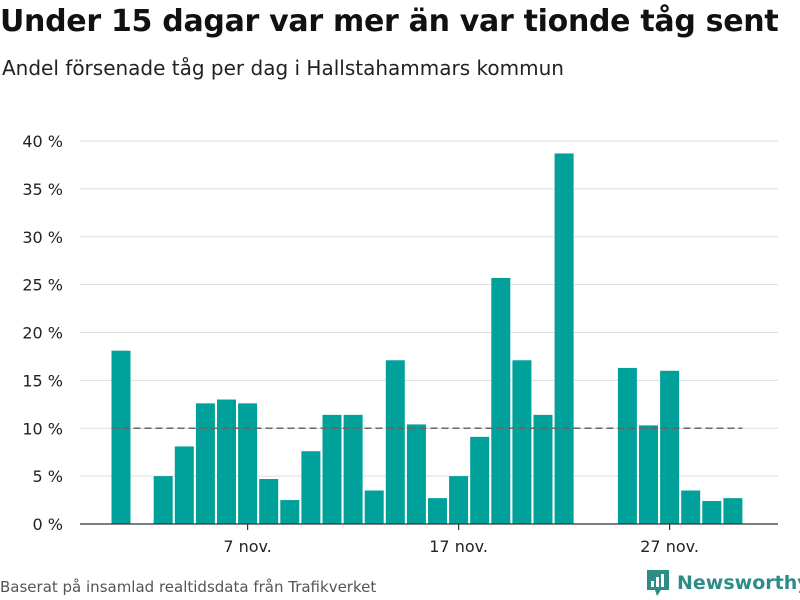 Image resolution: width=800 pixels, height=600 pixels. I want to click on y-tick-label: 20 %, so click(42, 333).